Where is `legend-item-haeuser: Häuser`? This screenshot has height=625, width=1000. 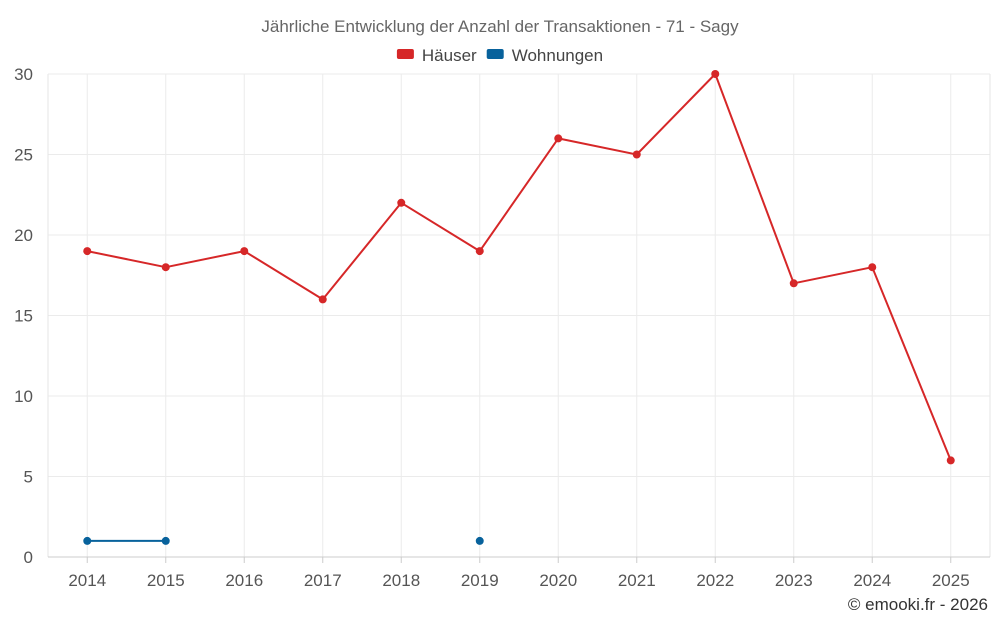
legend-item-haeuser: Häuser is located at coordinates (436, 55).